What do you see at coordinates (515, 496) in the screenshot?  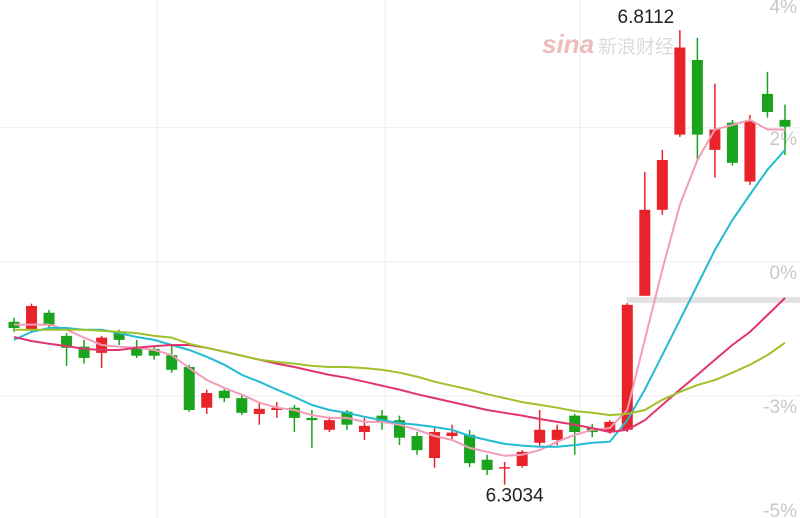 I see `price-annotation: 6.3034` at bounding box center [515, 496].